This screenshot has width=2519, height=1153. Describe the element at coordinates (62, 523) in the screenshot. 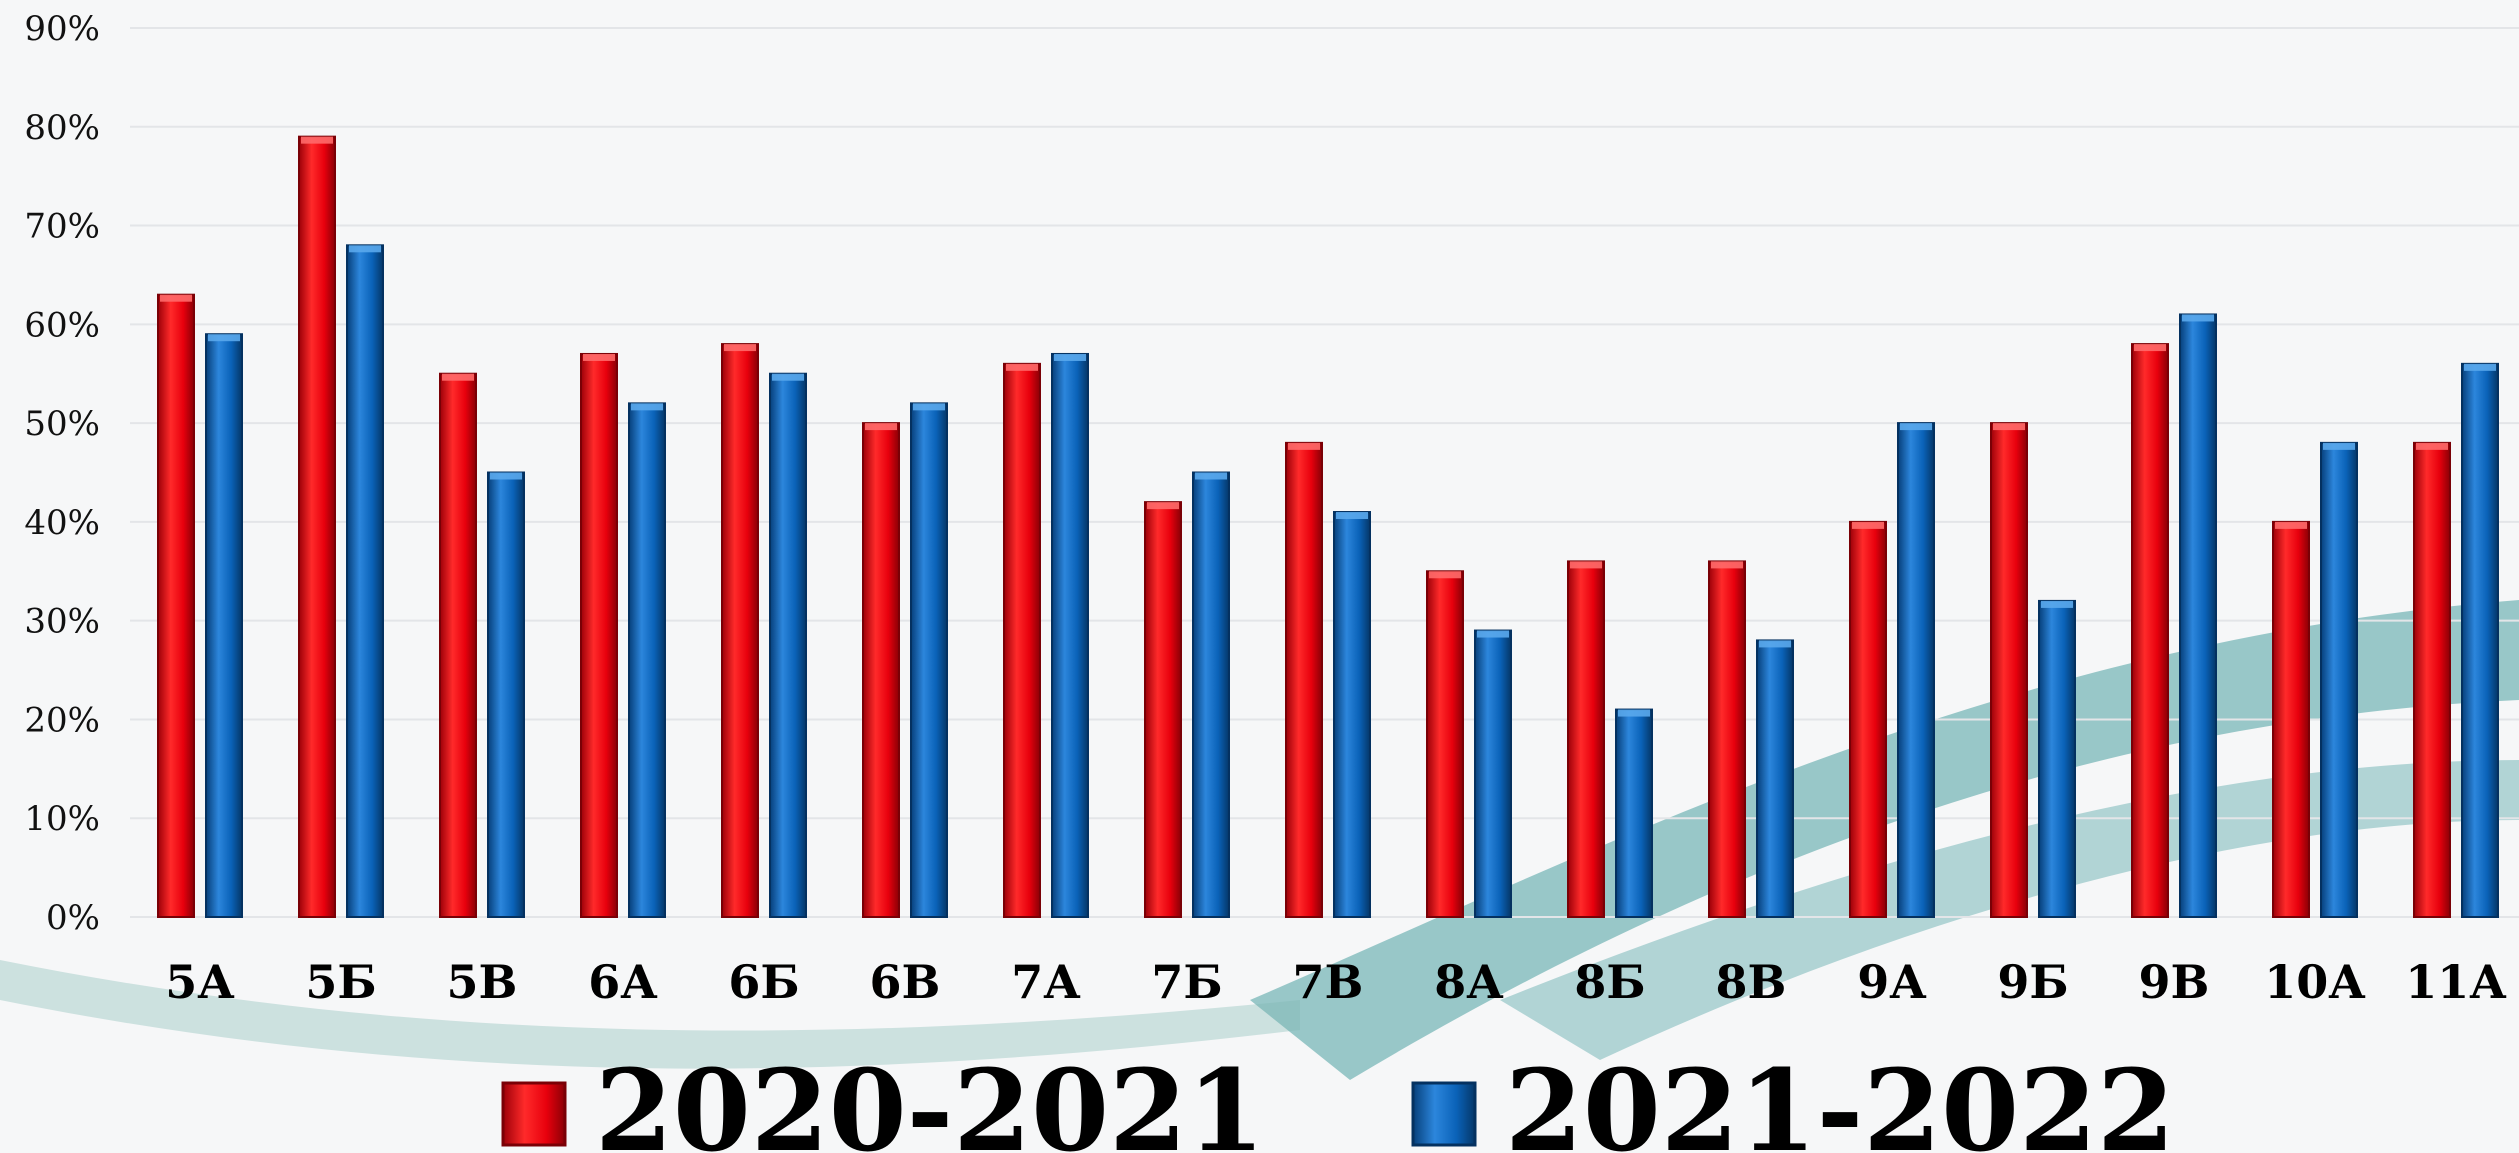

I see `y-tick-label: 40%` at that location.